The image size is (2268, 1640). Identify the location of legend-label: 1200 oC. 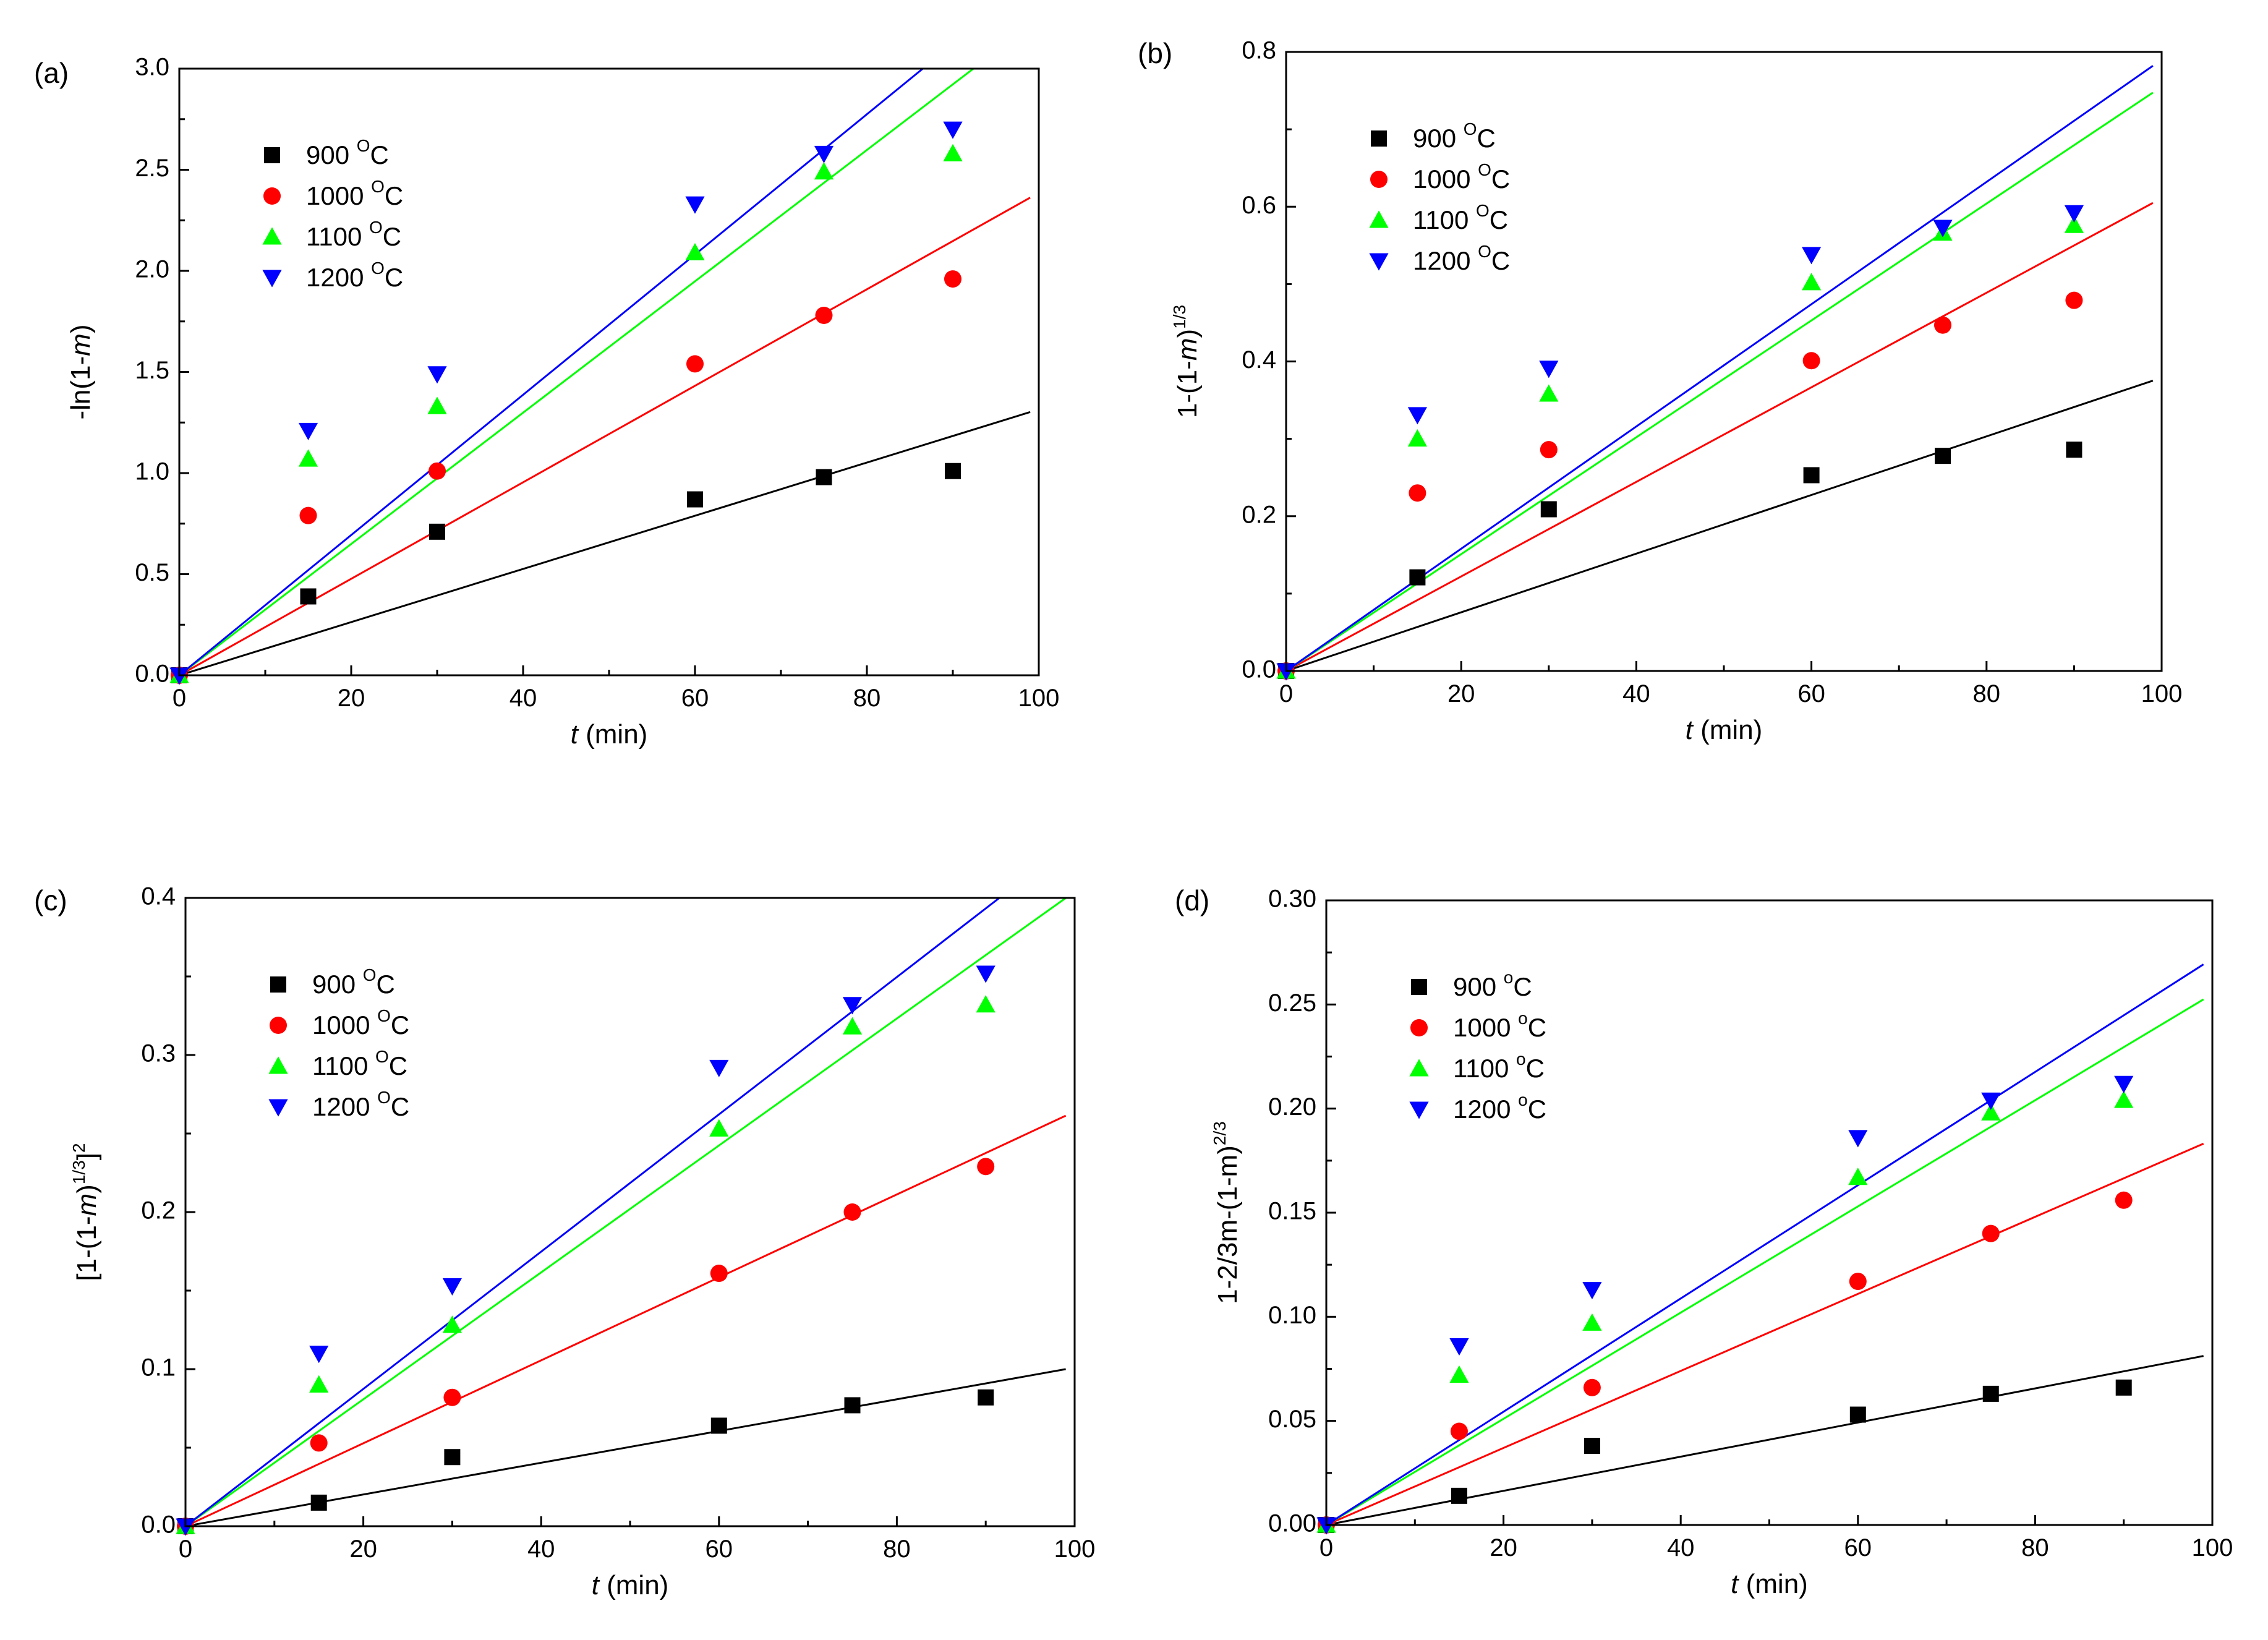
(1500, 1107).